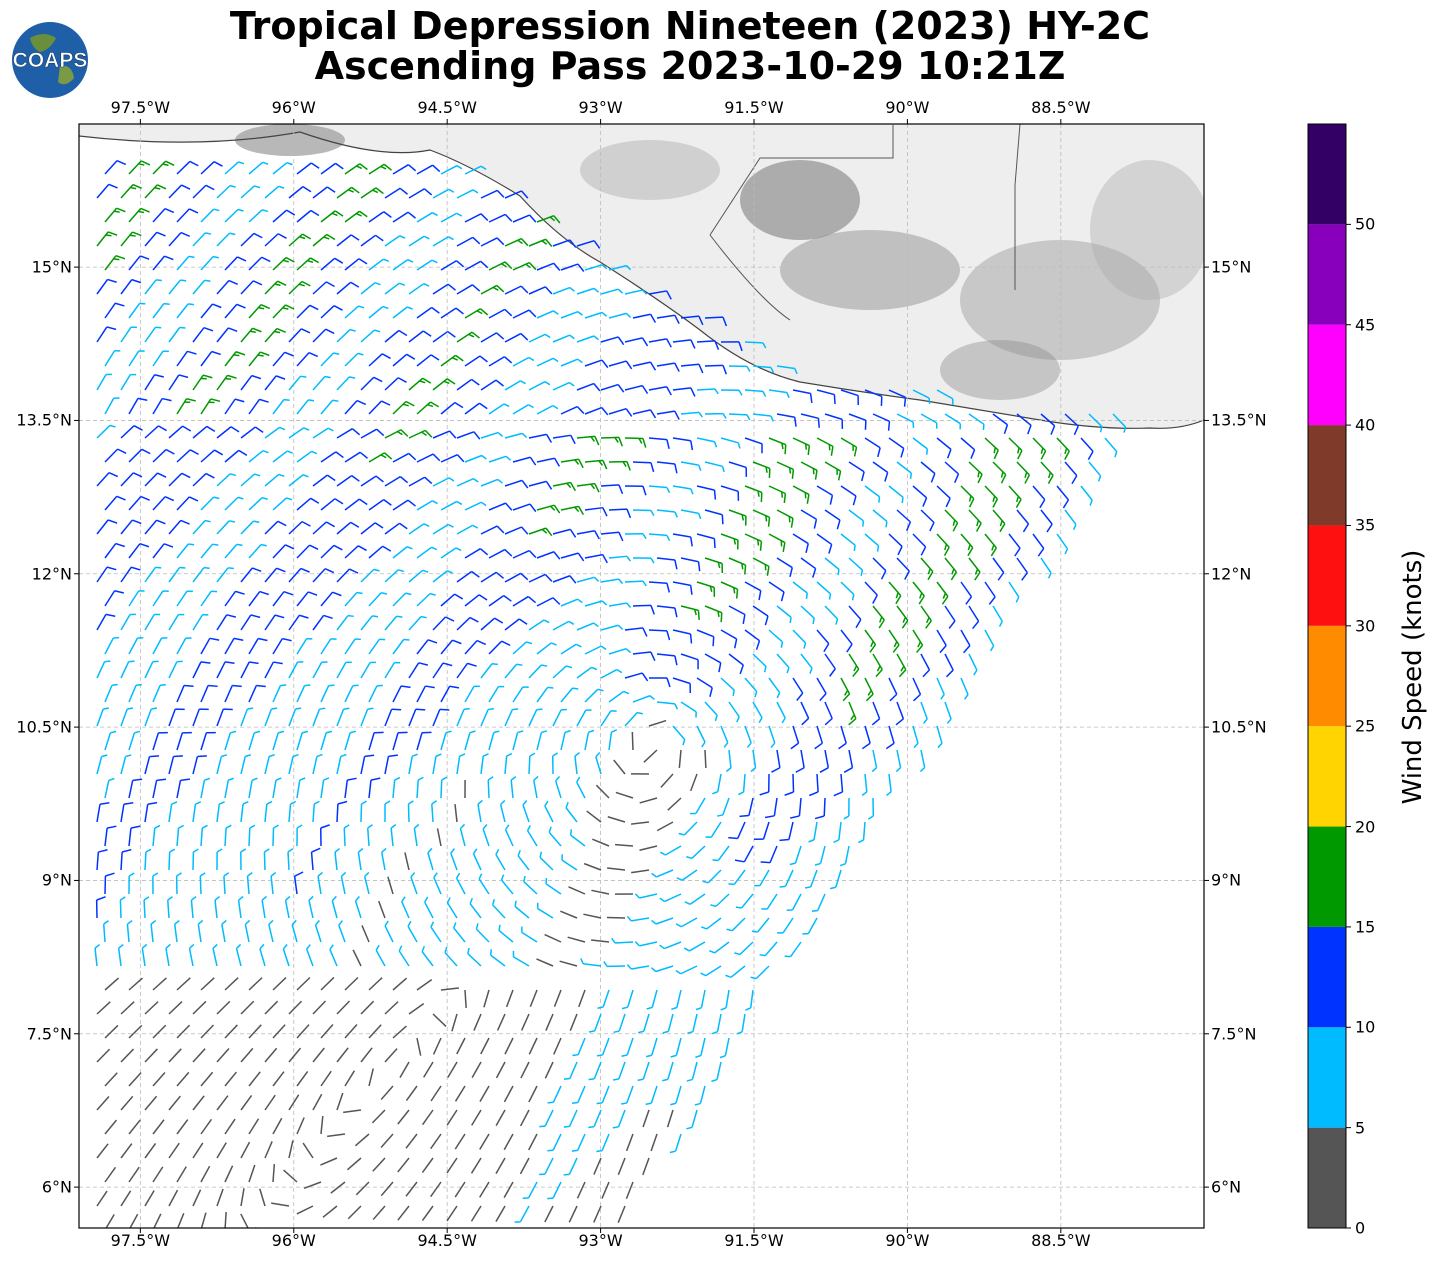 This screenshot has width=1444, height=1264. What do you see at coordinates (754, 107) in the screenshot?
I see `lon-tick-label: 91.5°W` at bounding box center [754, 107].